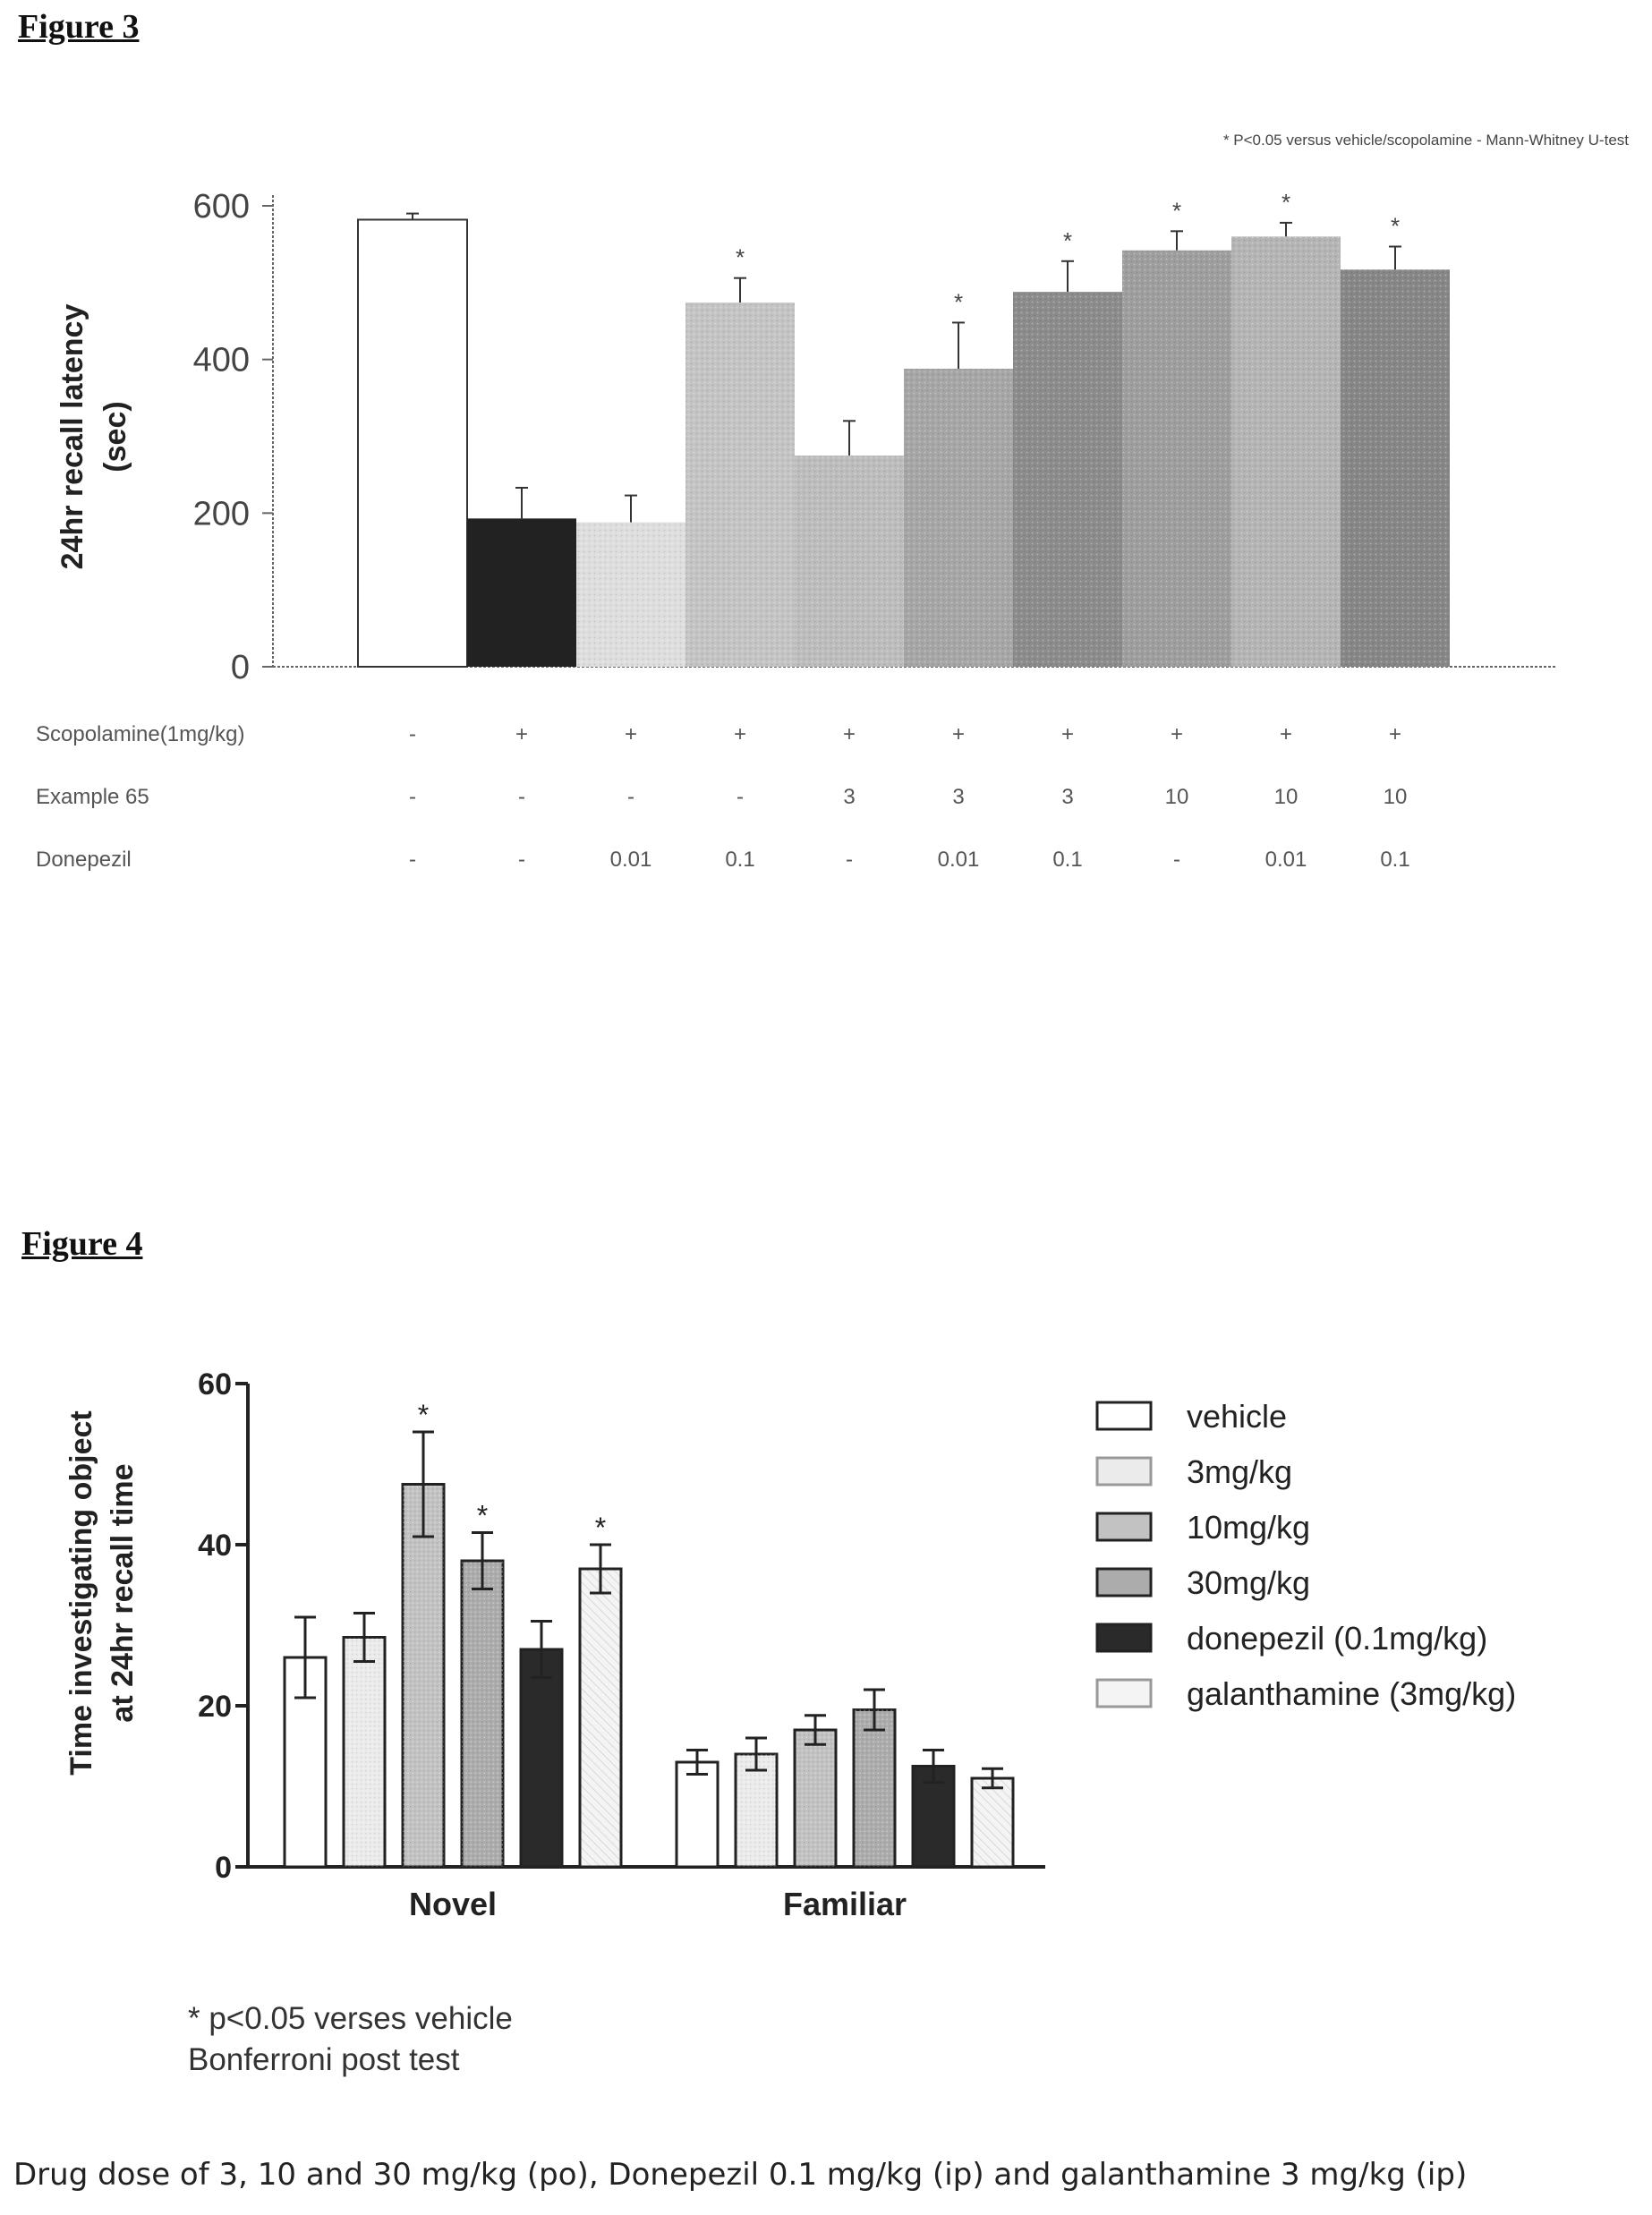 The image size is (1652, 2215). I want to click on legend-entry: 10mg/kg, so click(1248, 1527).